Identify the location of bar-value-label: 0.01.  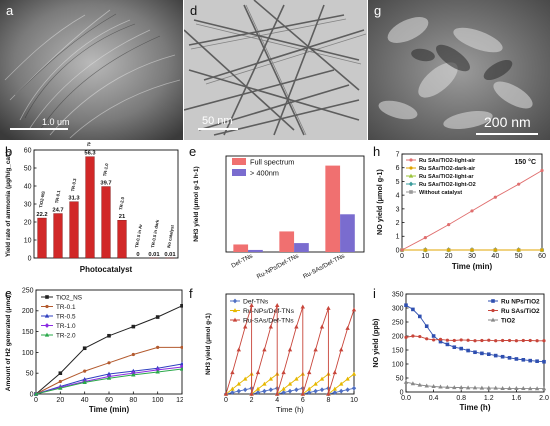
(170, 255).